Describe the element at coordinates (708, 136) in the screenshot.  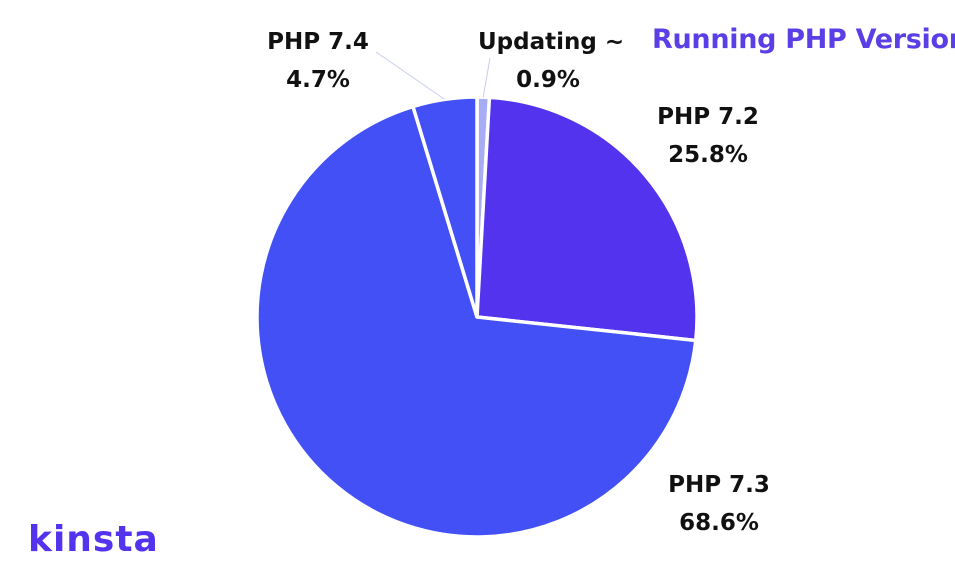
I see `slice-label-php72: PHP 7.2 25.8%` at that location.